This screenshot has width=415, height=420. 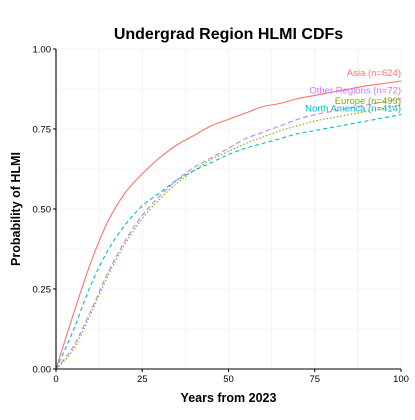 I want to click on x-tick-label: 100, so click(x=401, y=379).